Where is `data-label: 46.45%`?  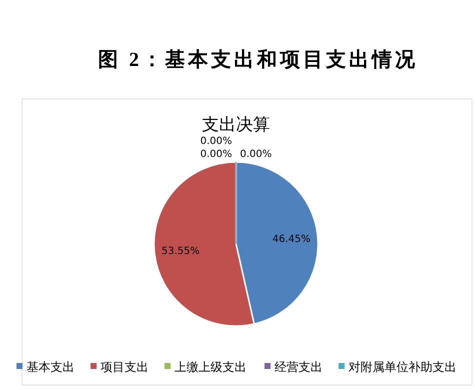 data-label: 46.45% is located at coordinates (291, 239).